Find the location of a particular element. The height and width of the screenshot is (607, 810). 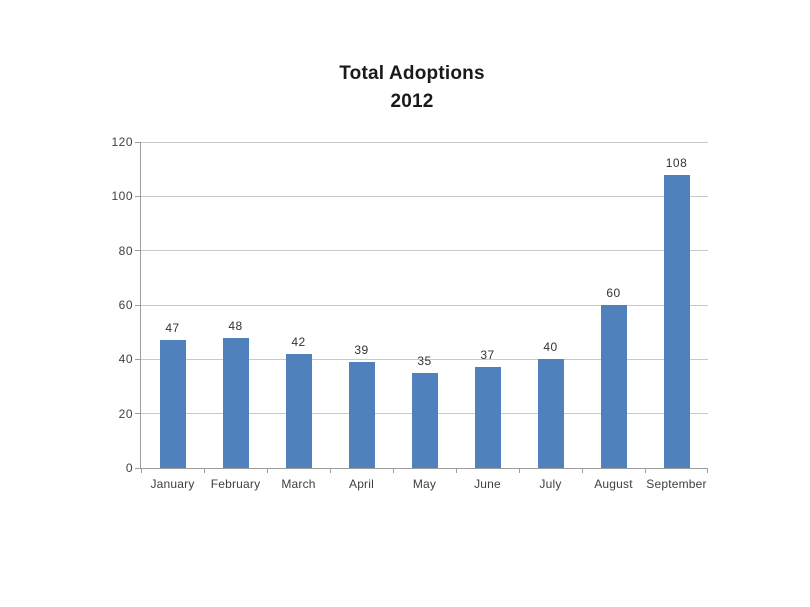

chart-title: Total Adoptions 2012 is located at coordinates (412, 88).